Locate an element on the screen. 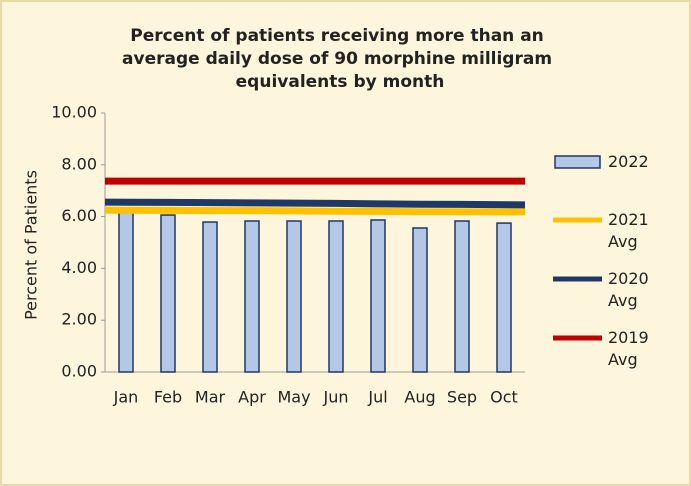 The image size is (691, 486). legend-label: 2020 Avg is located at coordinates (631, 289).